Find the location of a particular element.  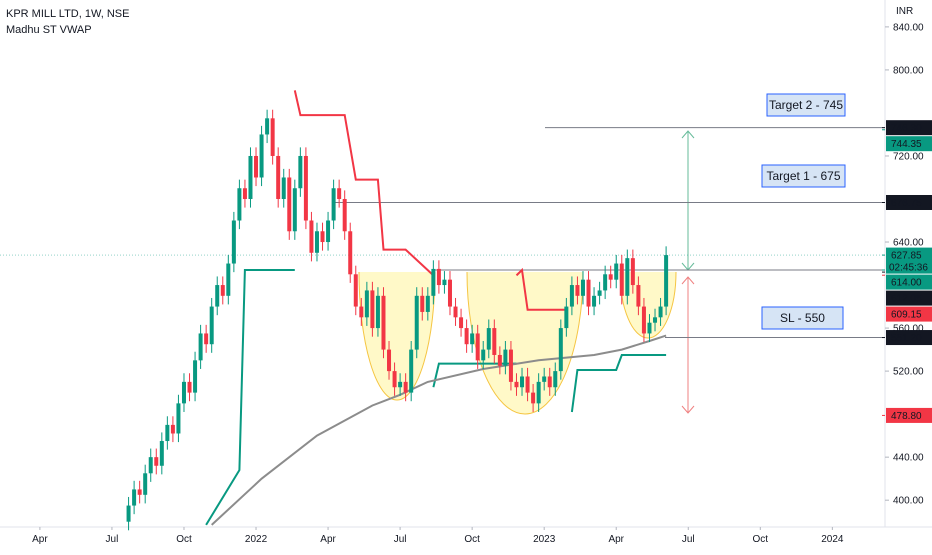

price-label: 746.30 is located at coordinates (906, 128).